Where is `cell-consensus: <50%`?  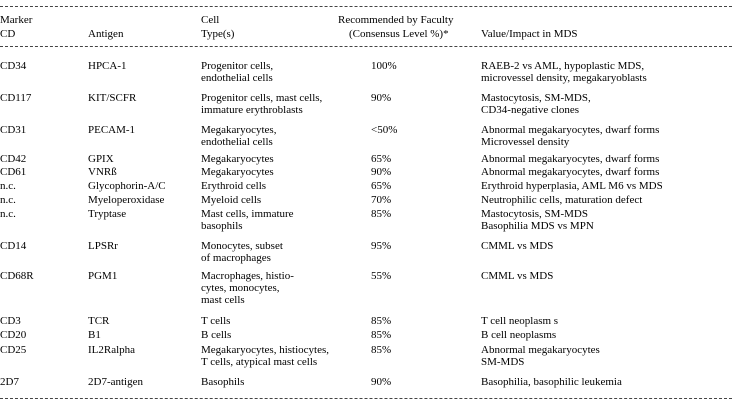 cell-consensus: <50% is located at coordinates (384, 130).